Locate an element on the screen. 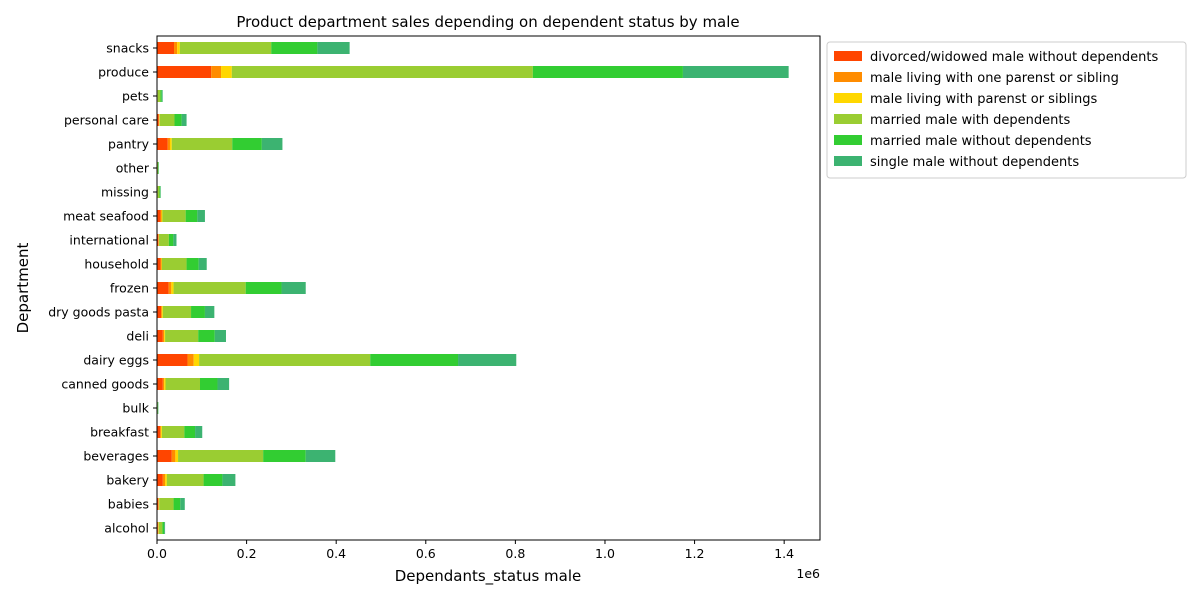  bar-international-s3 is located at coordinates (164, 240).